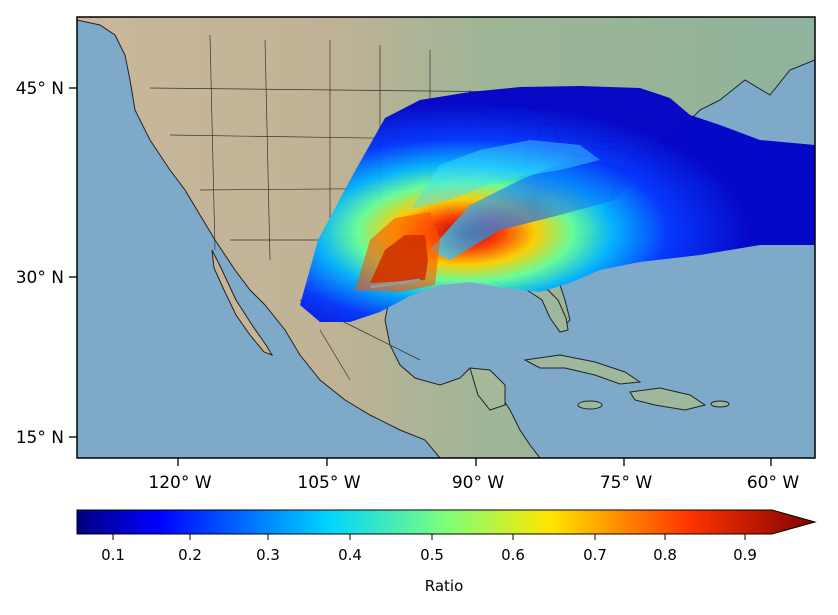  What do you see at coordinates (179, 483) in the screenshot?
I see `lon-label-120: 120° W` at bounding box center [179, 483].